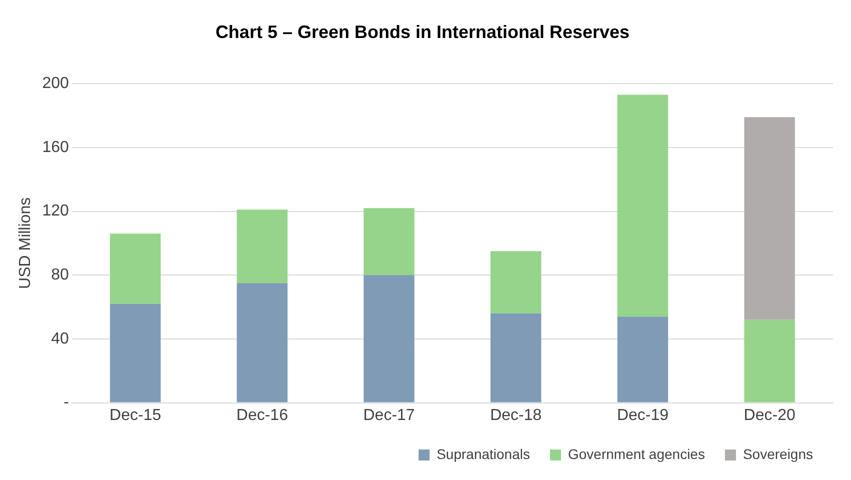  Describe the element at coordinates (770, 415) in the screenshot. I see `x-tick-label: Dec-20` at that location.